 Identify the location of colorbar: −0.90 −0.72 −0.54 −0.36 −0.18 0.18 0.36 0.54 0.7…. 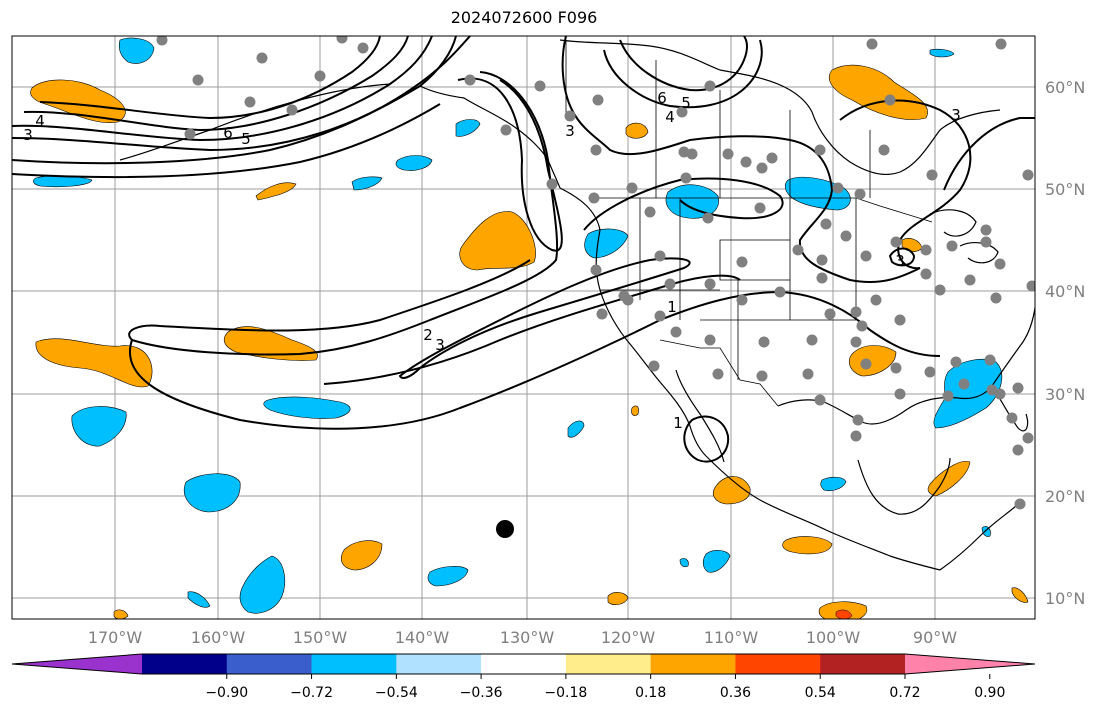
(523, 677).